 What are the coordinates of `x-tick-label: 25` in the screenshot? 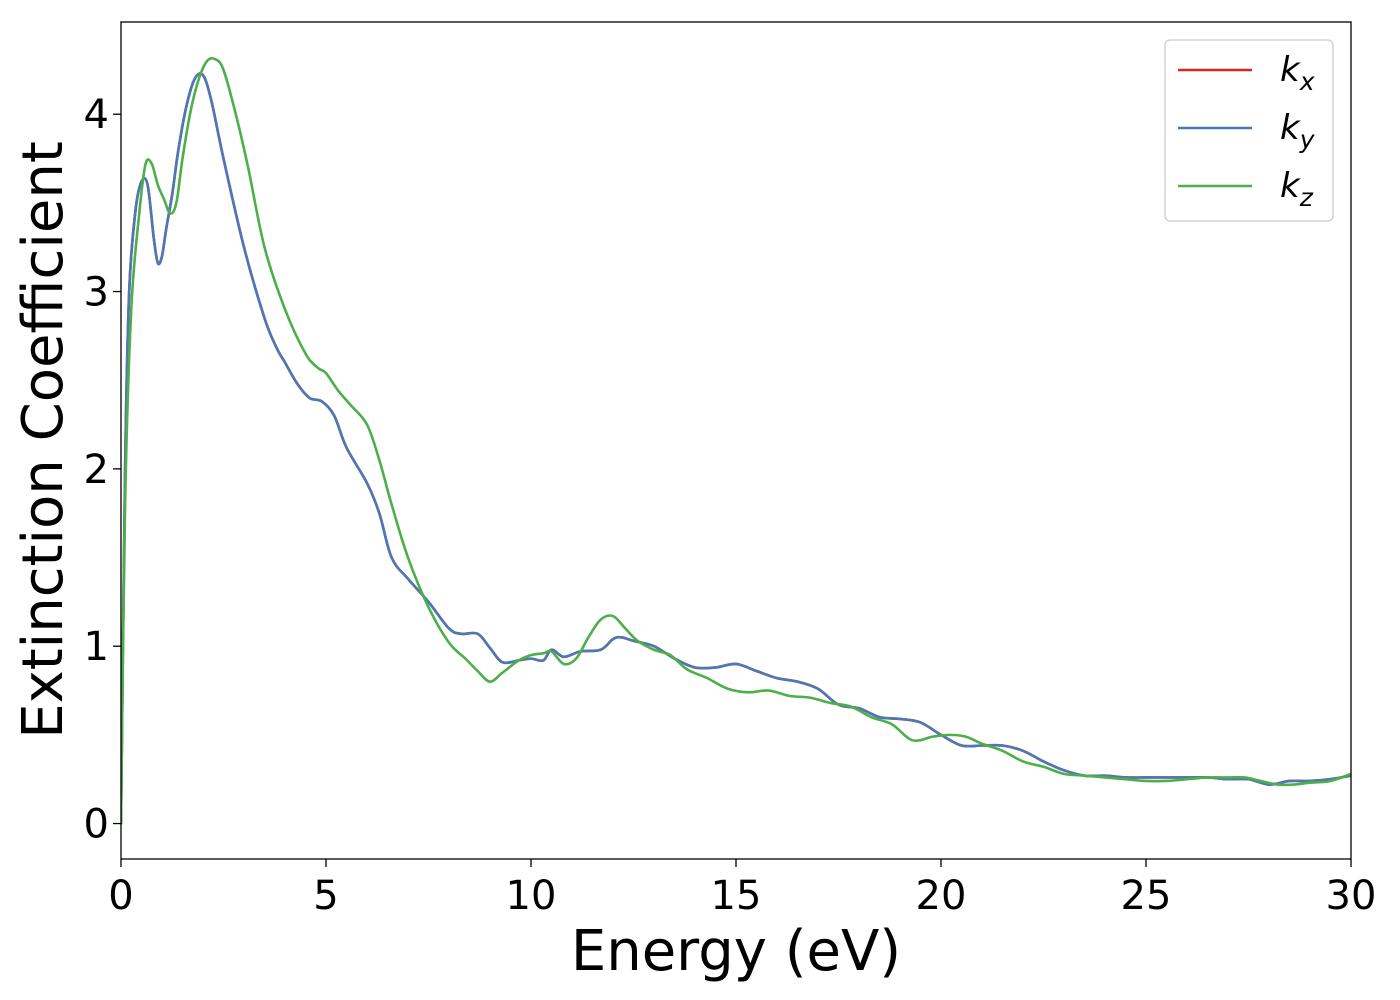 It's located at (1146, 896).